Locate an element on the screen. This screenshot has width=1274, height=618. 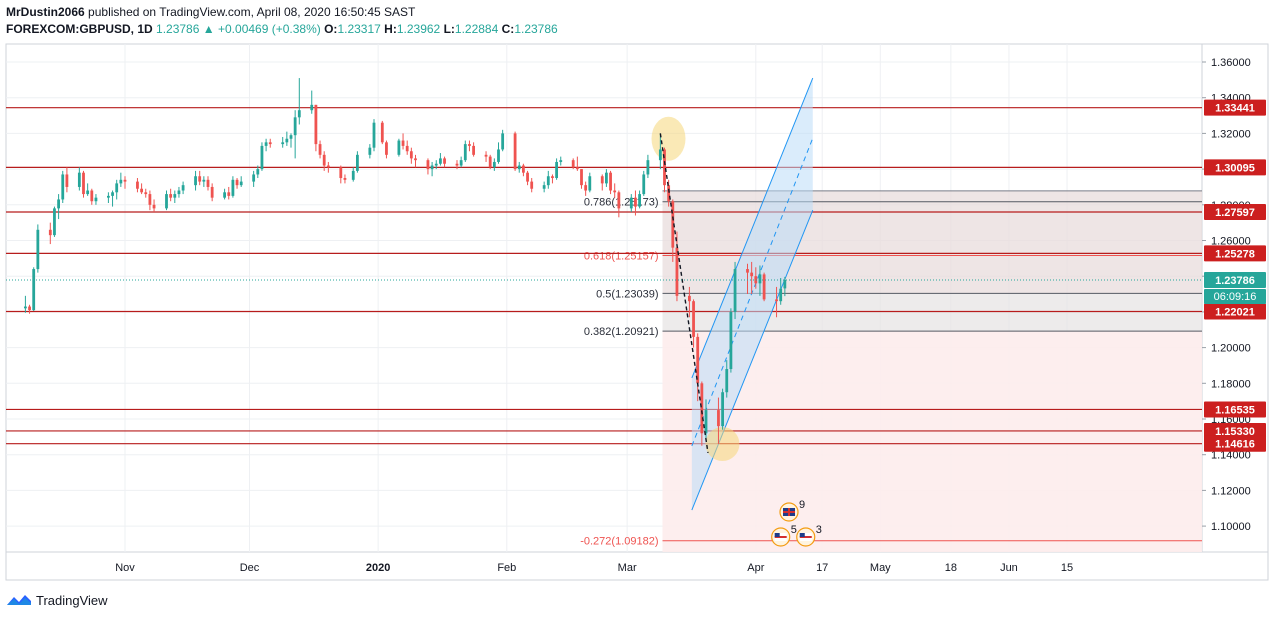
channel-upper is located at coordinates (752, 228).